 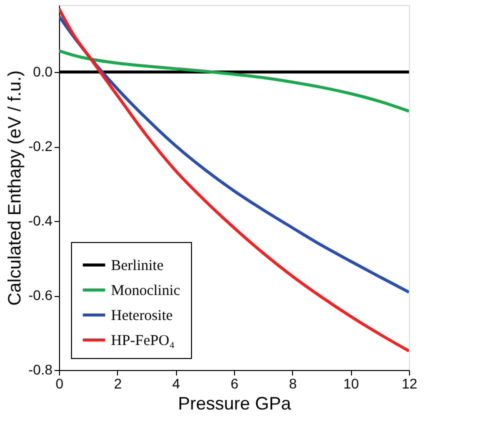 What do you see at coordinates (234, 384) in the screenshot?
I see `x-tick-label: 6` at bounding box center [234, 384].